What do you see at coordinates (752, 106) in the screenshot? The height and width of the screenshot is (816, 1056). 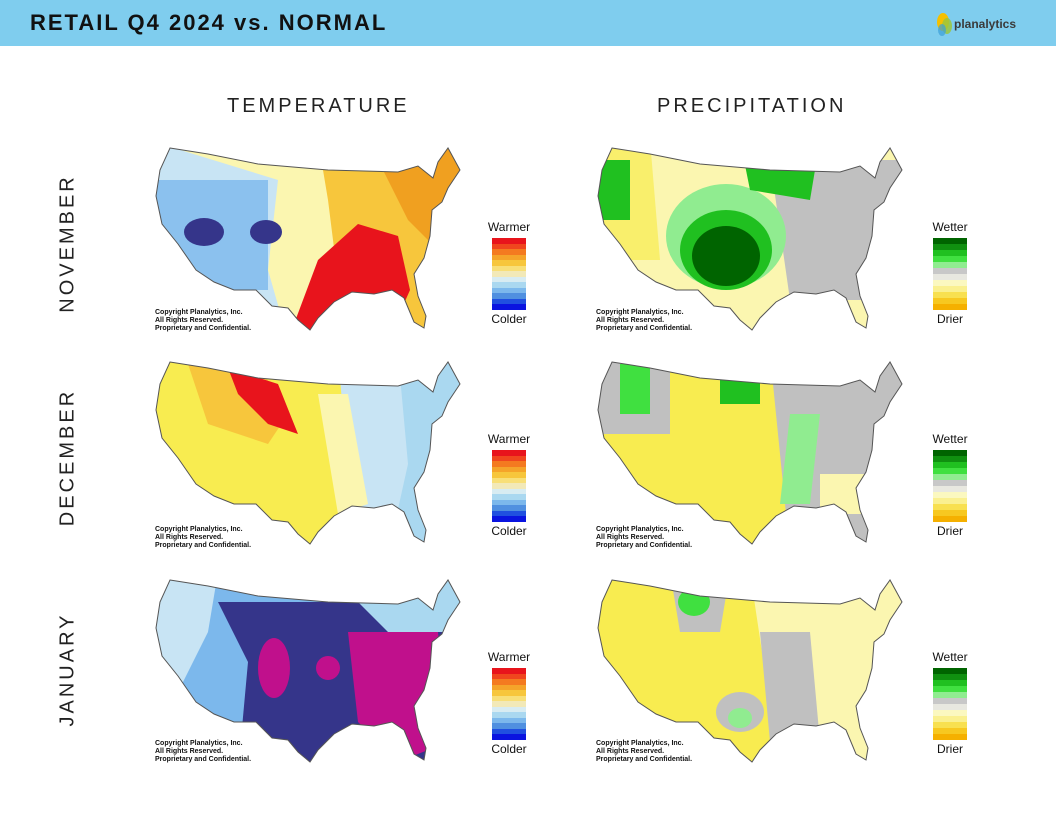 I see `column-heading-precipitation: PRECIPITATION` at bounding box center [752, 106].